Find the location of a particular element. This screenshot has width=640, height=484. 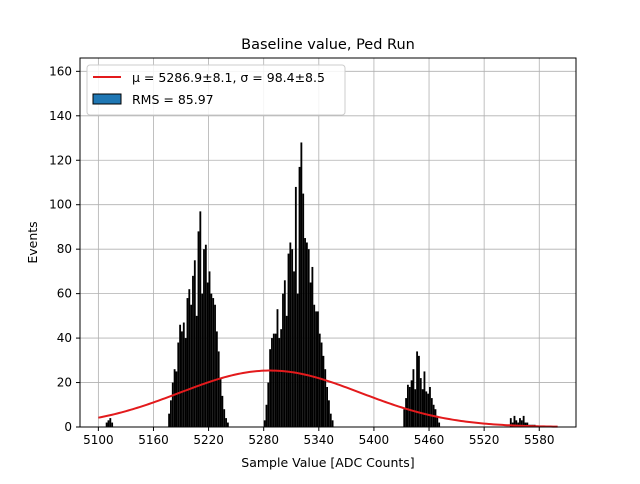

legend-box is located at coordinates (216, 90).